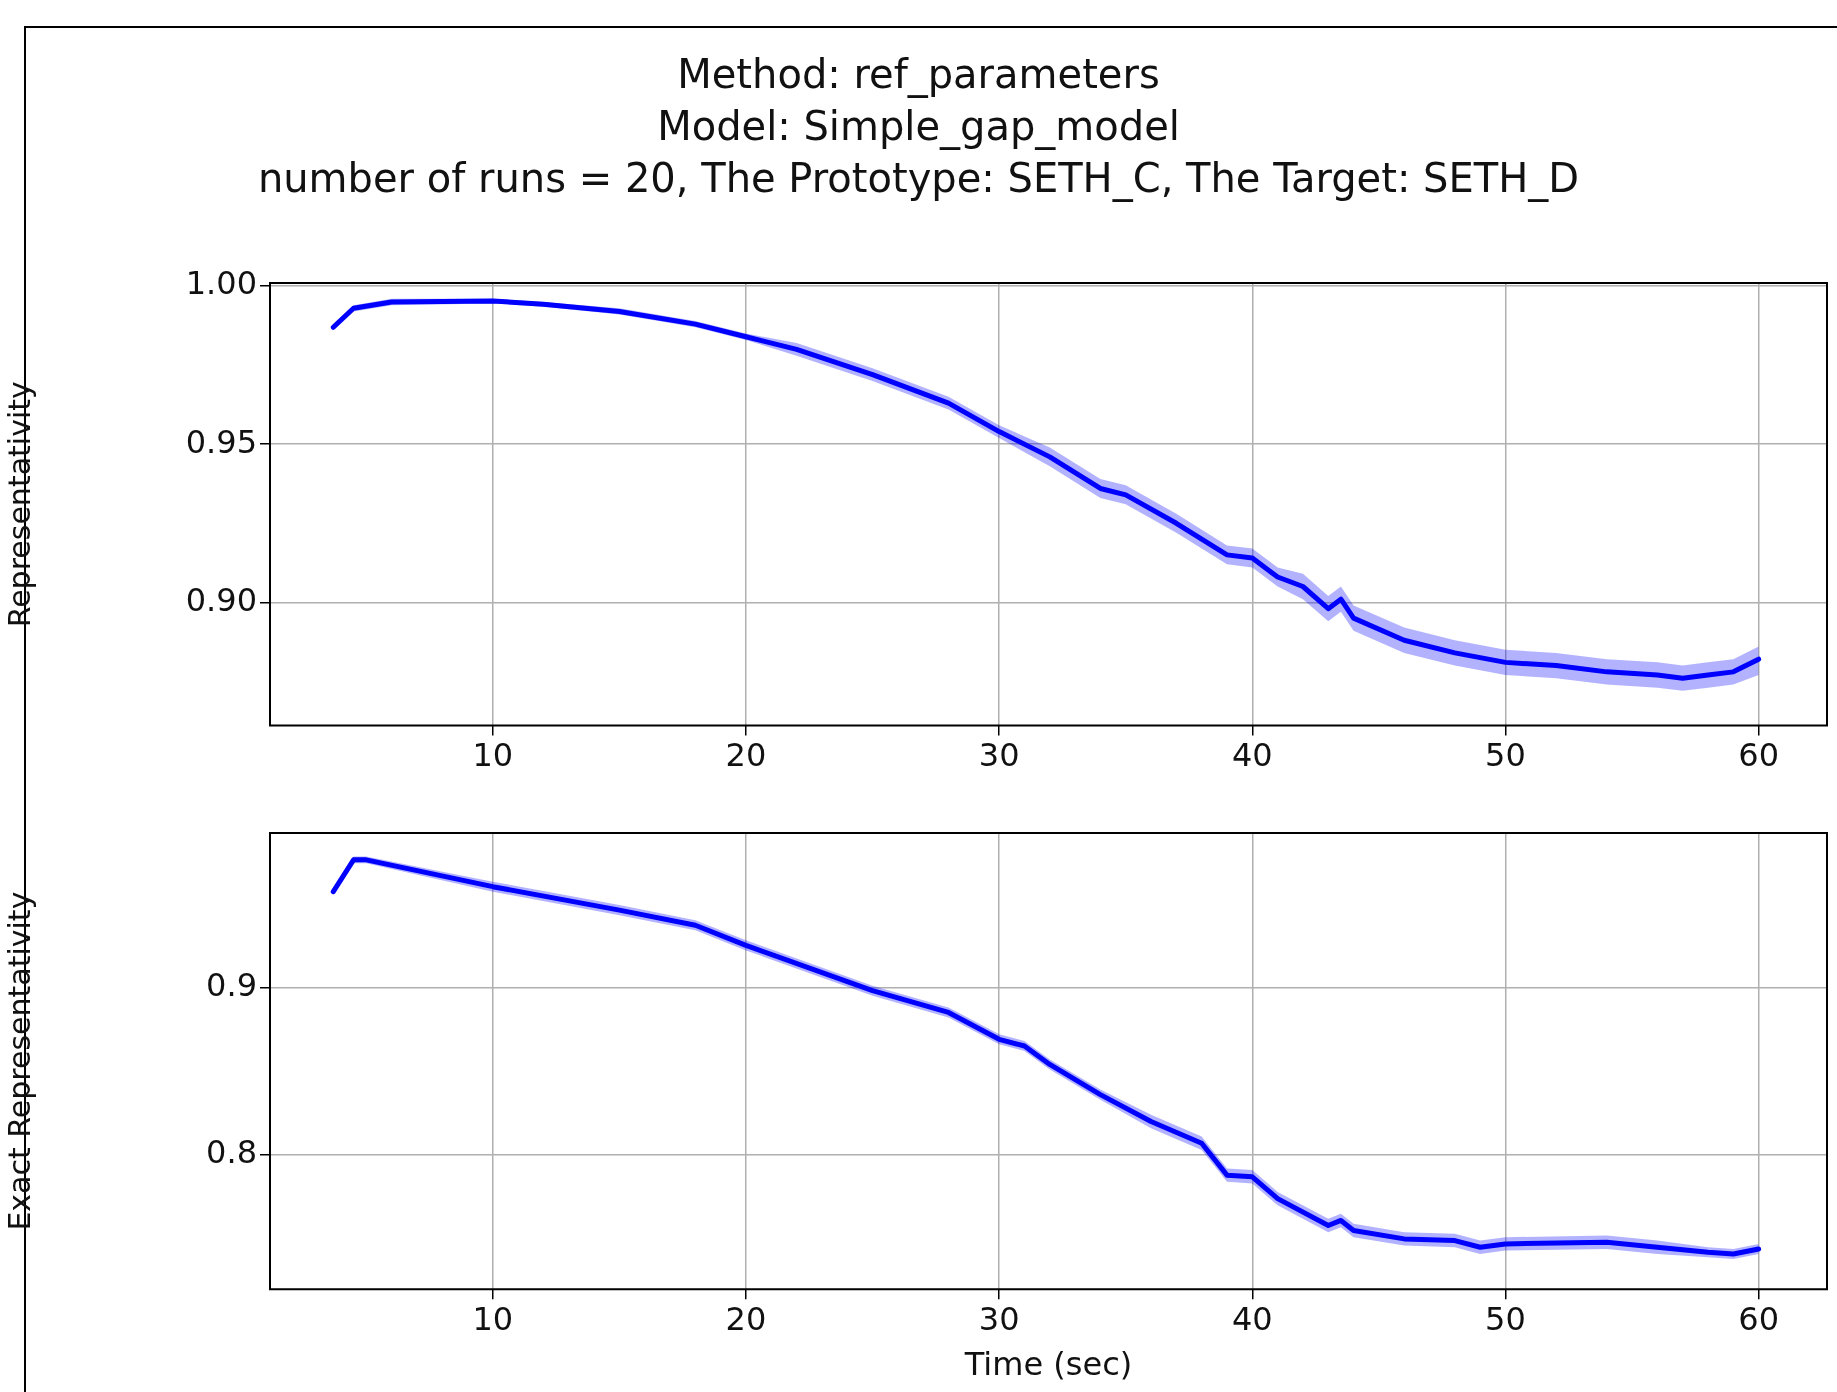 The image size is (1837, 1392). What do you see at coordinates (221, 283) in the screenshot?
I see `y-tick-label: 1.00` at bounding box center [221, 283].